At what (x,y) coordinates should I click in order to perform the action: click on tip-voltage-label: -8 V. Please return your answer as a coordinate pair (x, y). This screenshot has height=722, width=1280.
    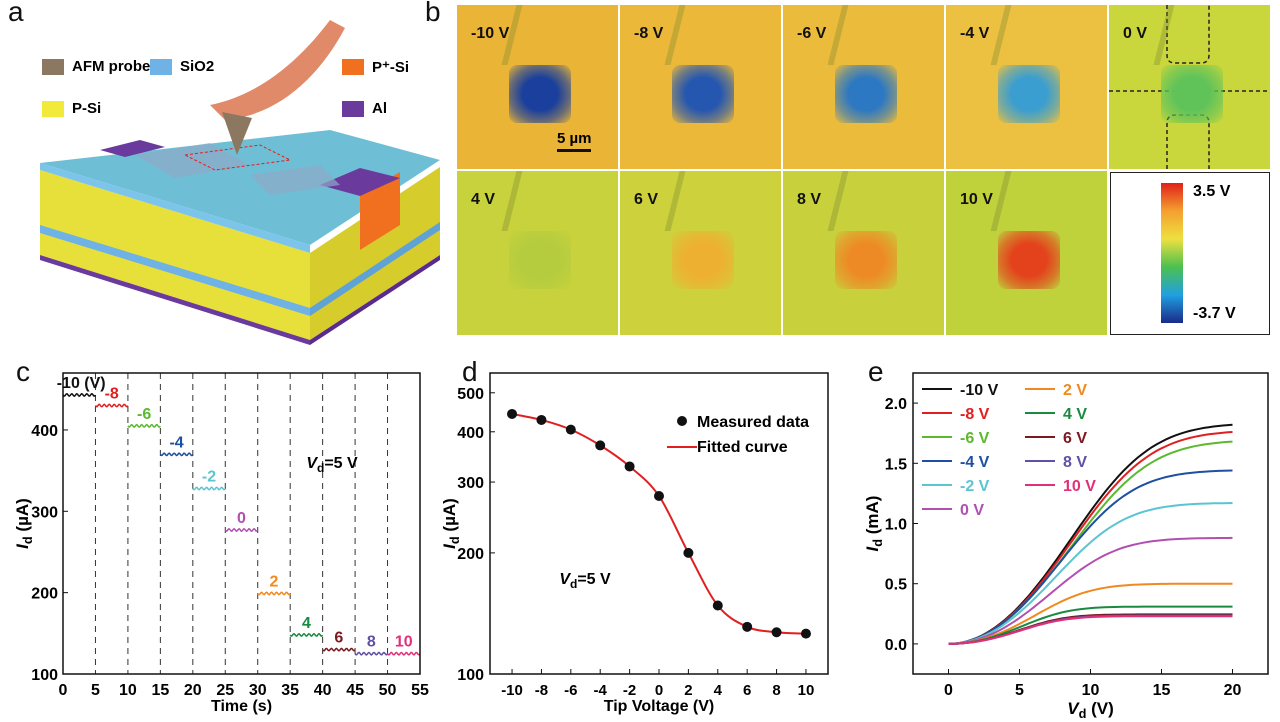
    Looking at the image, I should click on (649, 33).